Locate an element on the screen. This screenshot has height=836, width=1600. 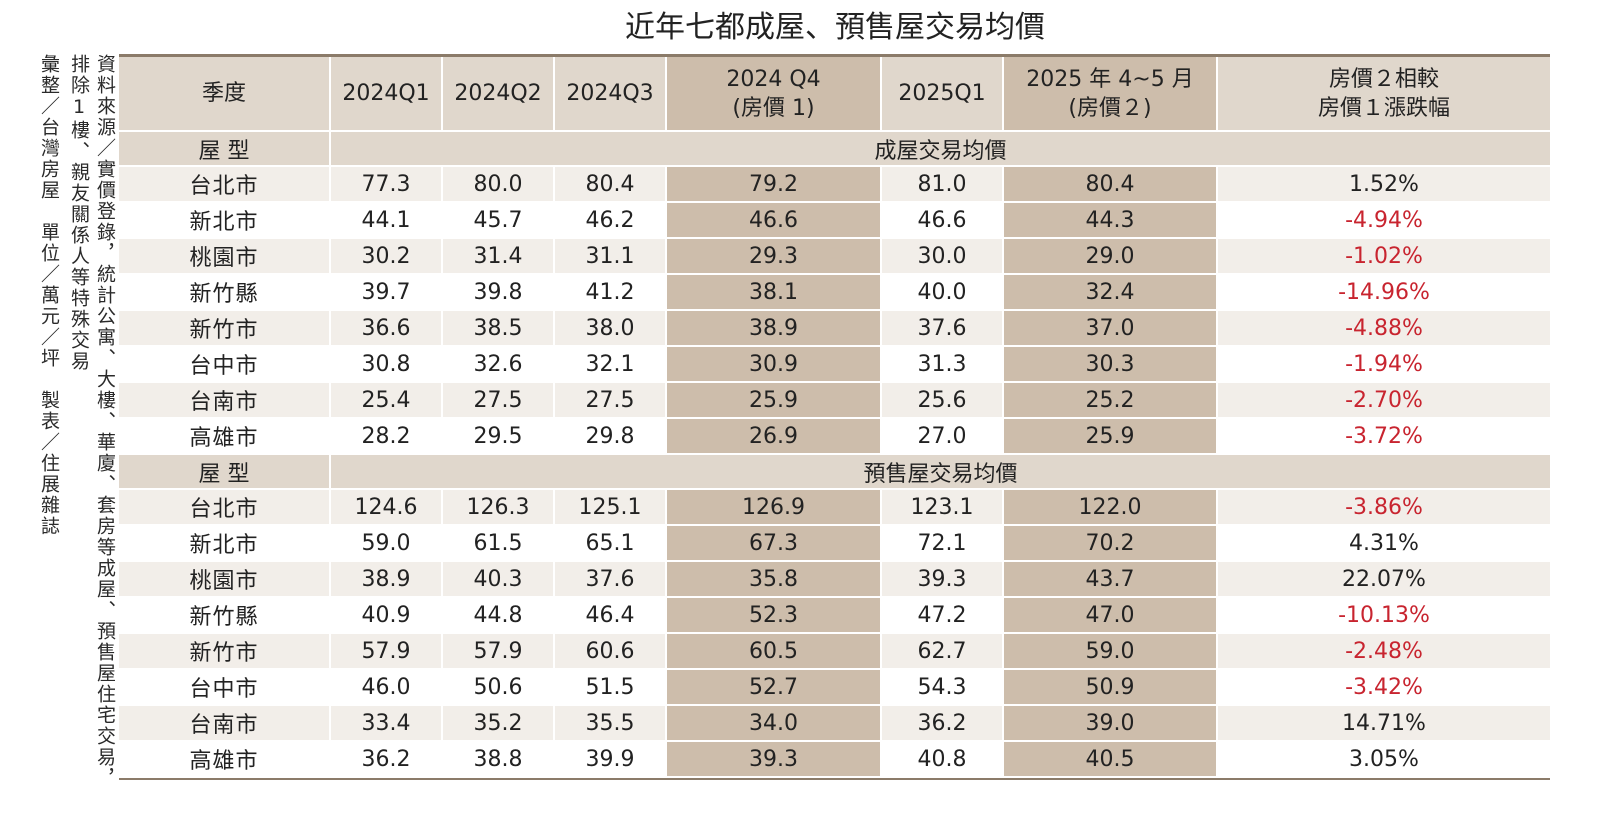
change-cell: 22.07% is located at coordinates (1384, 580).